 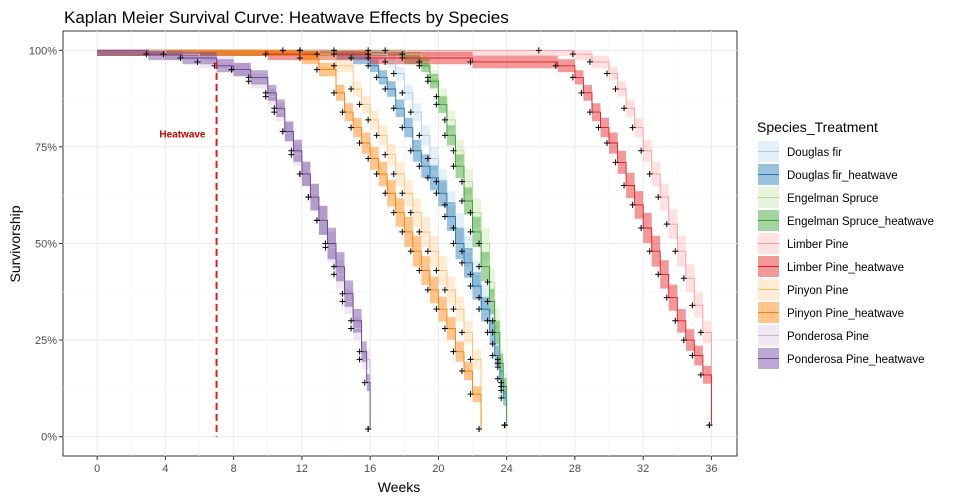 I want to click on legend-label: Ponderosa Pine_heatwave, so click(x=855, y=360).